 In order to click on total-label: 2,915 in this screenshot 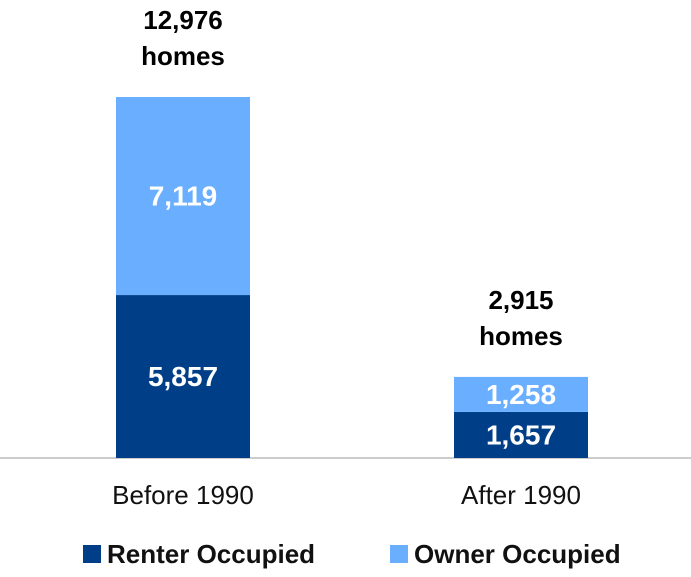, I will do `click(520, 300)`.